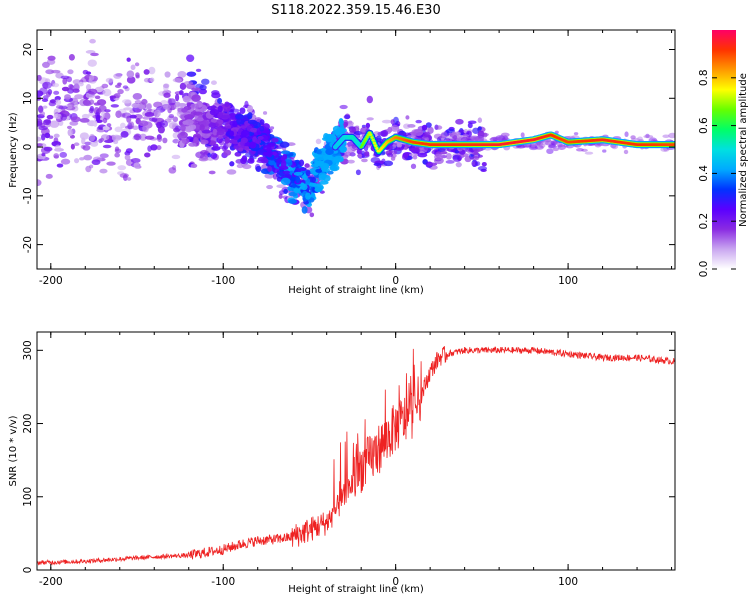  I want to click on x-tick-label: 100, so click(568, 582).